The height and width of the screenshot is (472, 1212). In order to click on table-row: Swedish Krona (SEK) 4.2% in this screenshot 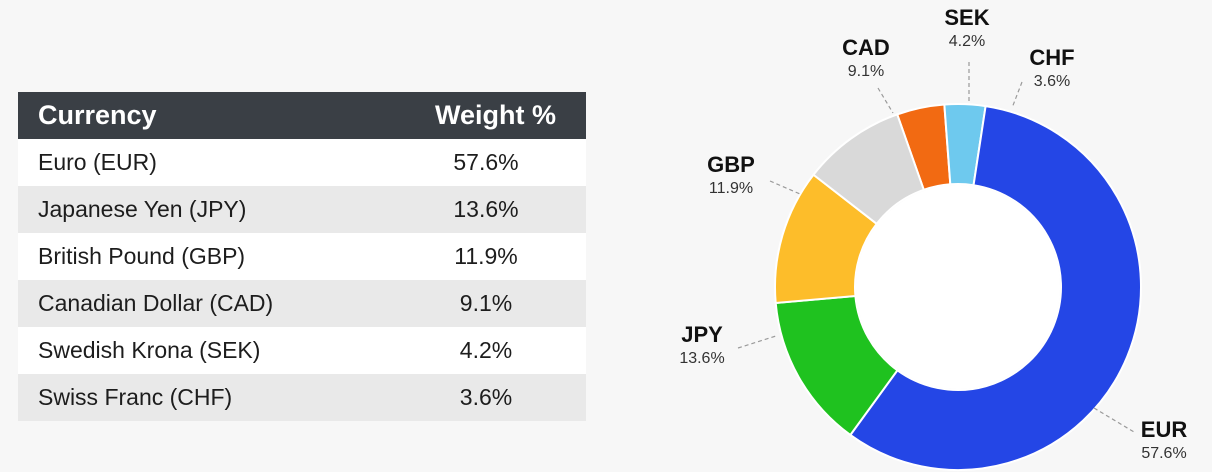, I will do `click(302, 350)`.